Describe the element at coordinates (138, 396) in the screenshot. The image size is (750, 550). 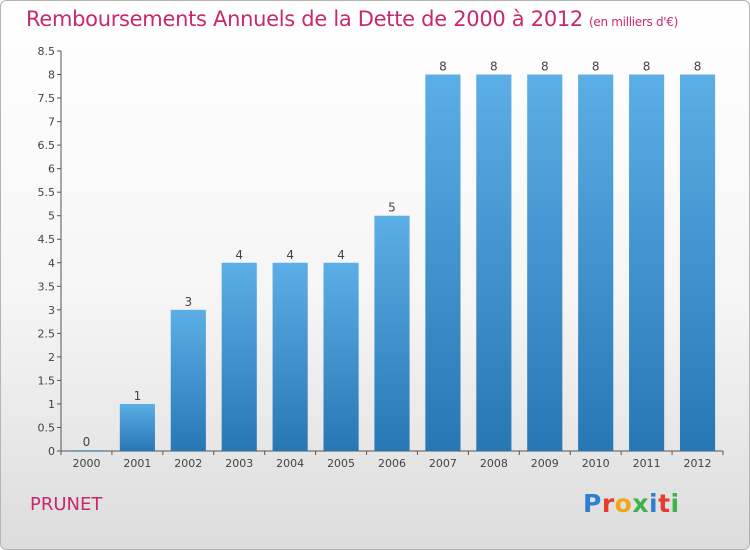
I see `value-label-2001: 1` at that location.